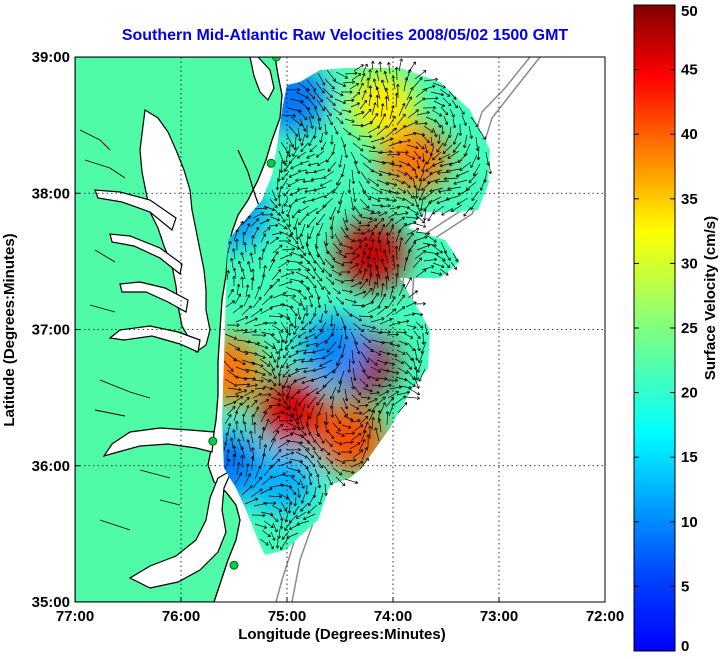  I want to click on colorbar-tick-label: 5, so click(685, 586).